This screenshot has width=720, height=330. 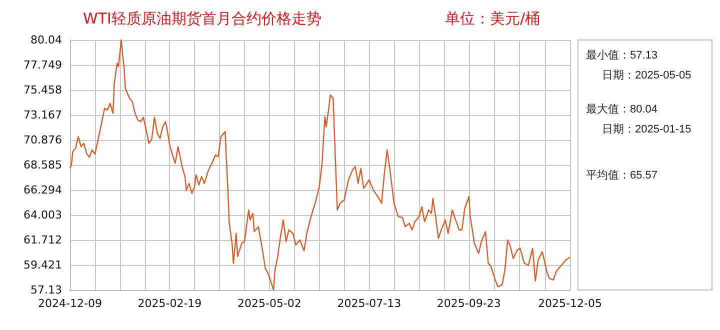 I want to click on y-tick-label: 68.585, so click(x=43, y=165).